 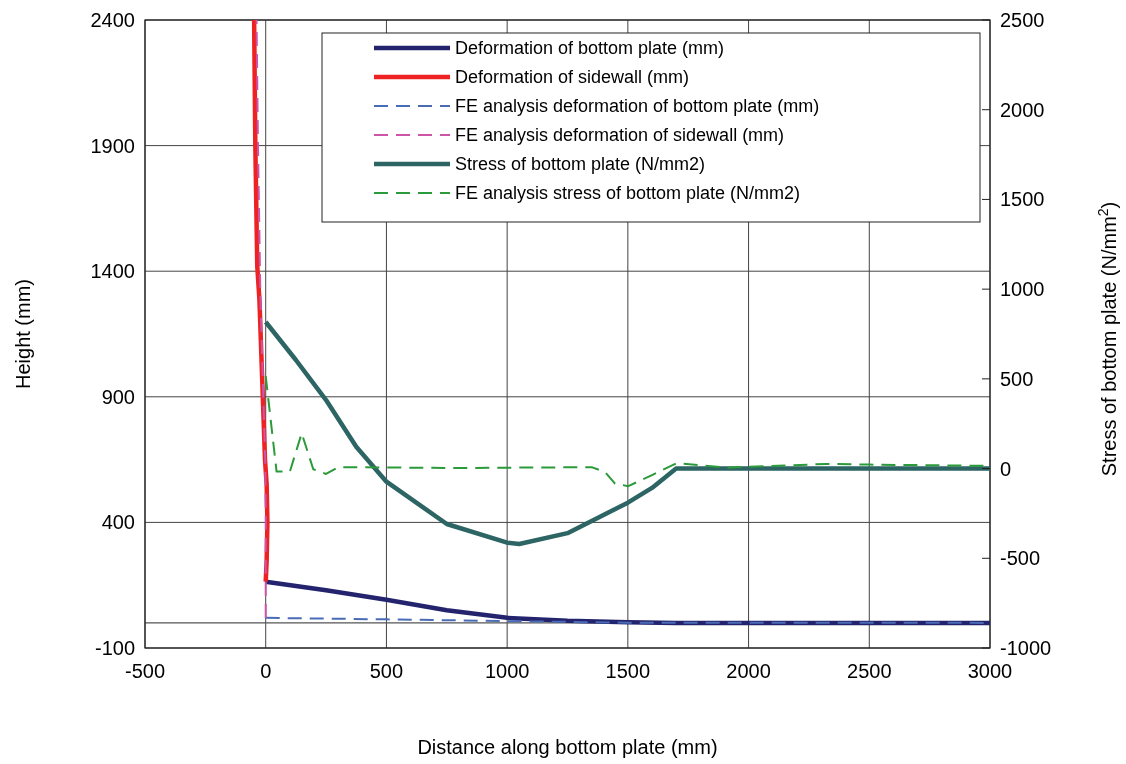 I want to click on y2-tick-label: -500, so click(x=1020, y=558).